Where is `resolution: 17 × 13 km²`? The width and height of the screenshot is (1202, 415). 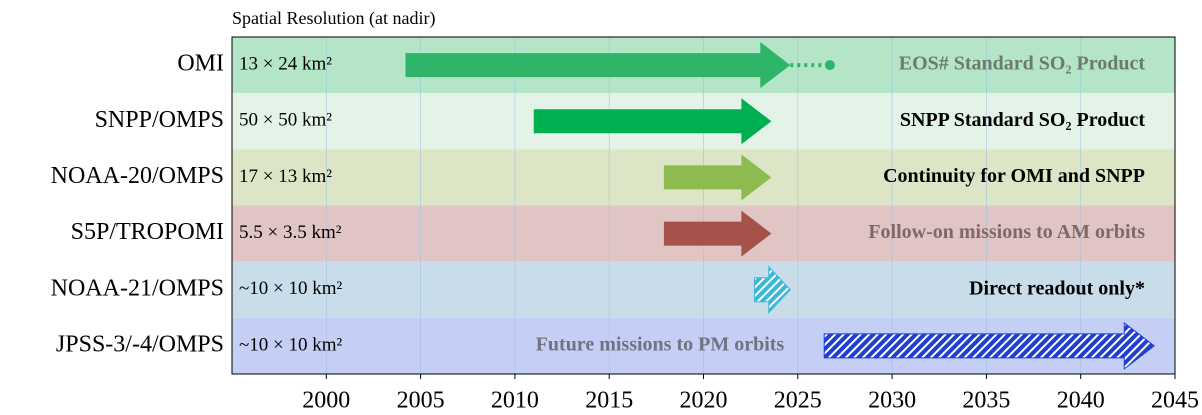
resolution: 17 × 13 km² is located at coordinates (285, 176).